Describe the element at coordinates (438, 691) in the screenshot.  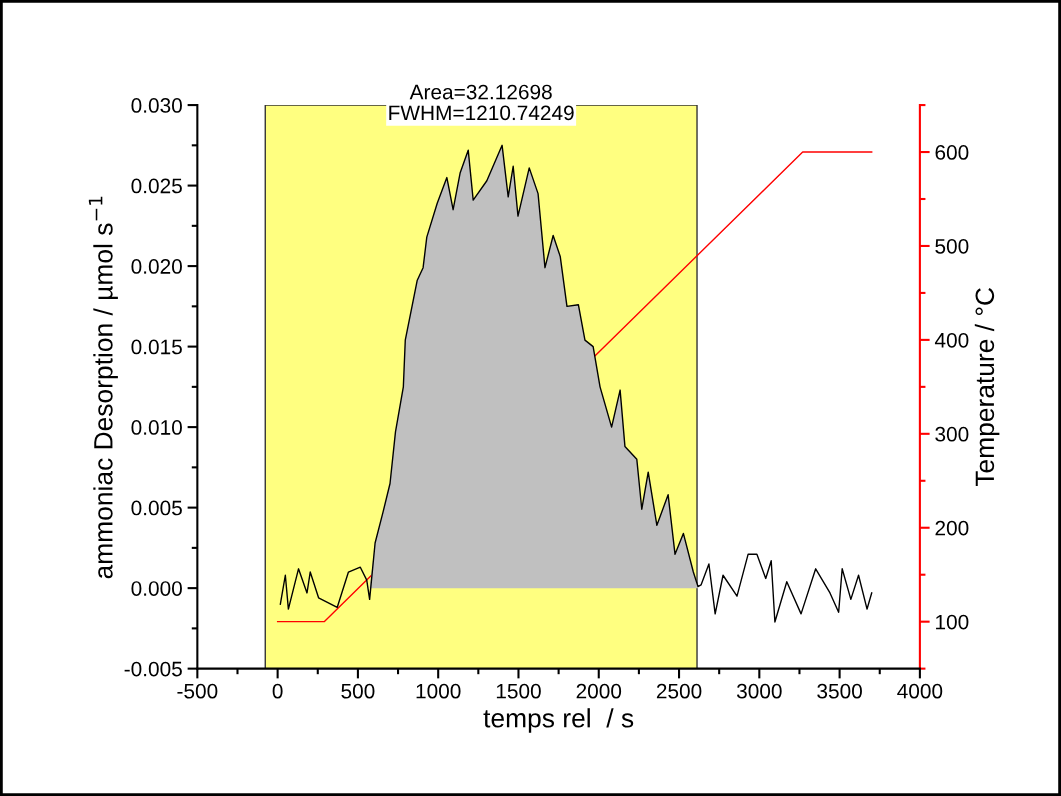
I see `x-tick-label: 1000` at that location.